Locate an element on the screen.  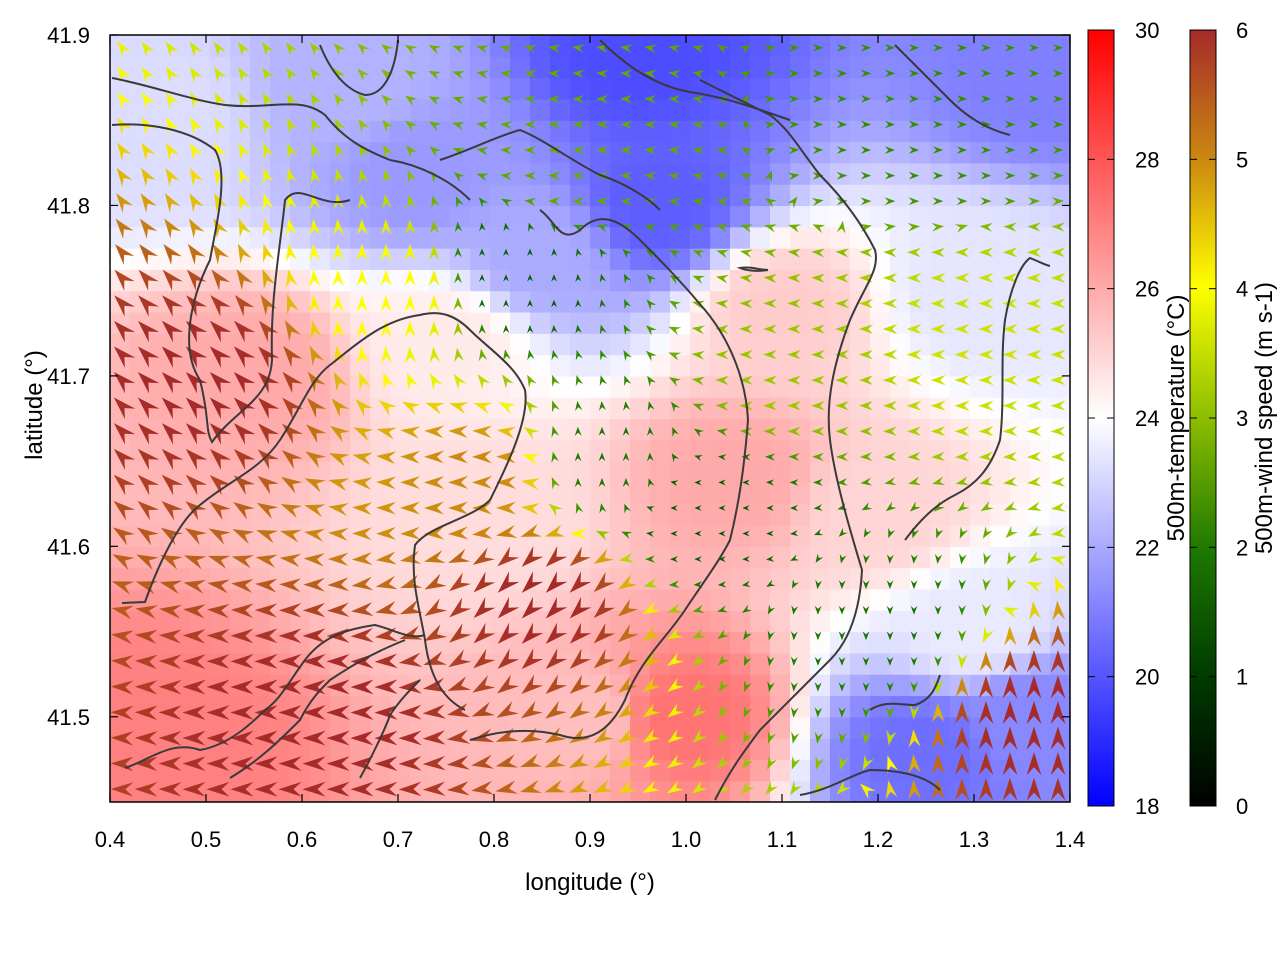
colorbar-tick-label: 24 is located at coordinates (1147, 418).